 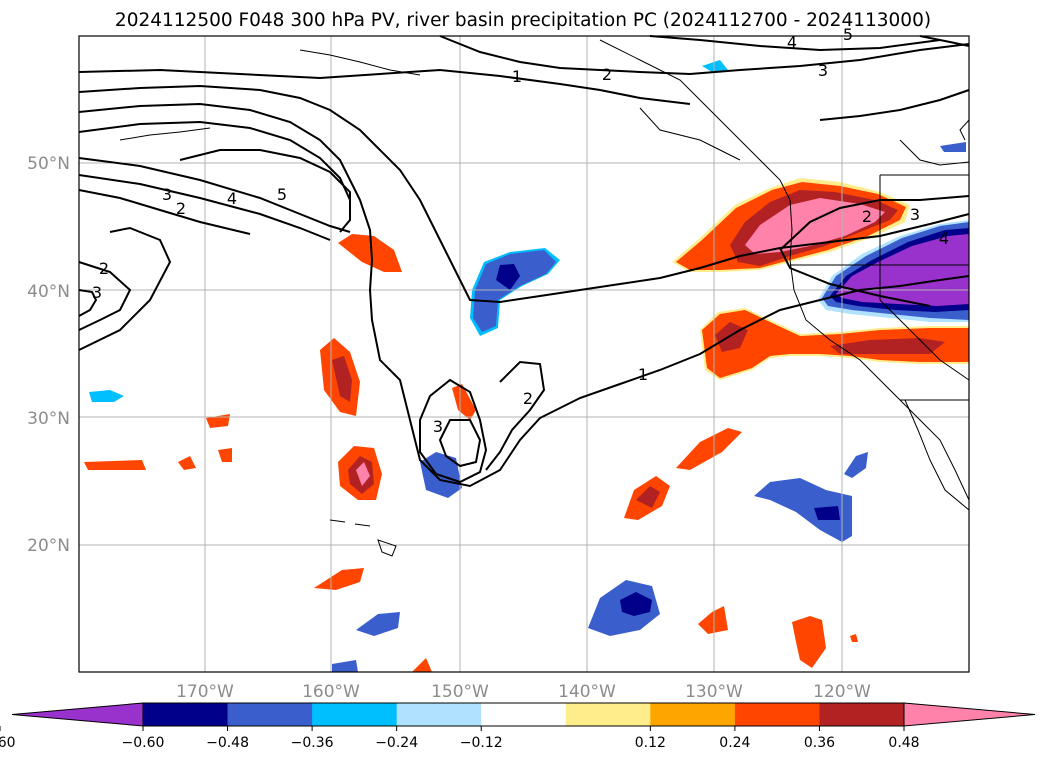 I want to click on colorbar-tick-label: 0.60, so click(x=8, y=743).